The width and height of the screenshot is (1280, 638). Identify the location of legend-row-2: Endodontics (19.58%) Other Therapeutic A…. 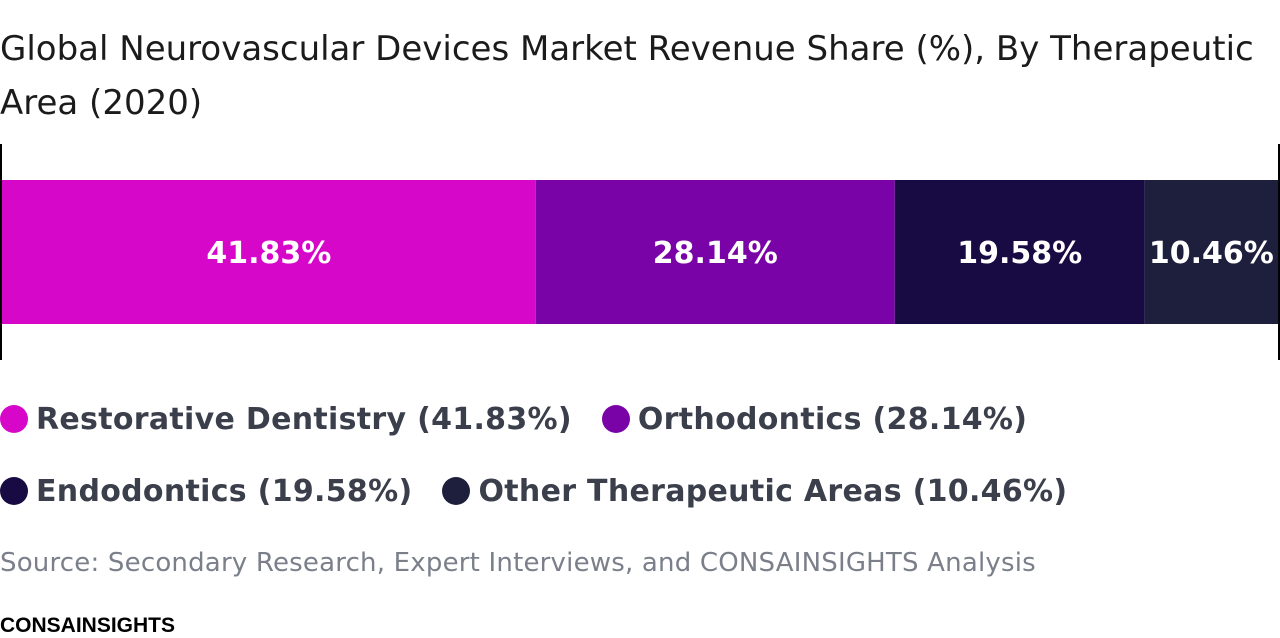
(640, 491).